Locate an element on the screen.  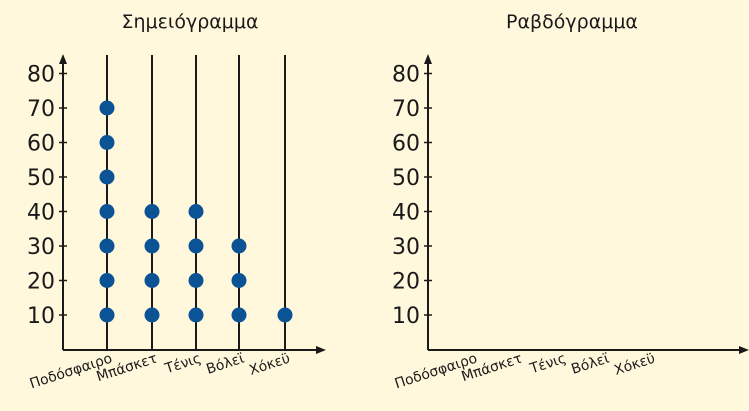
bar-chart-title: Ραβδόγραμμα is located at coordinates (572, 22).